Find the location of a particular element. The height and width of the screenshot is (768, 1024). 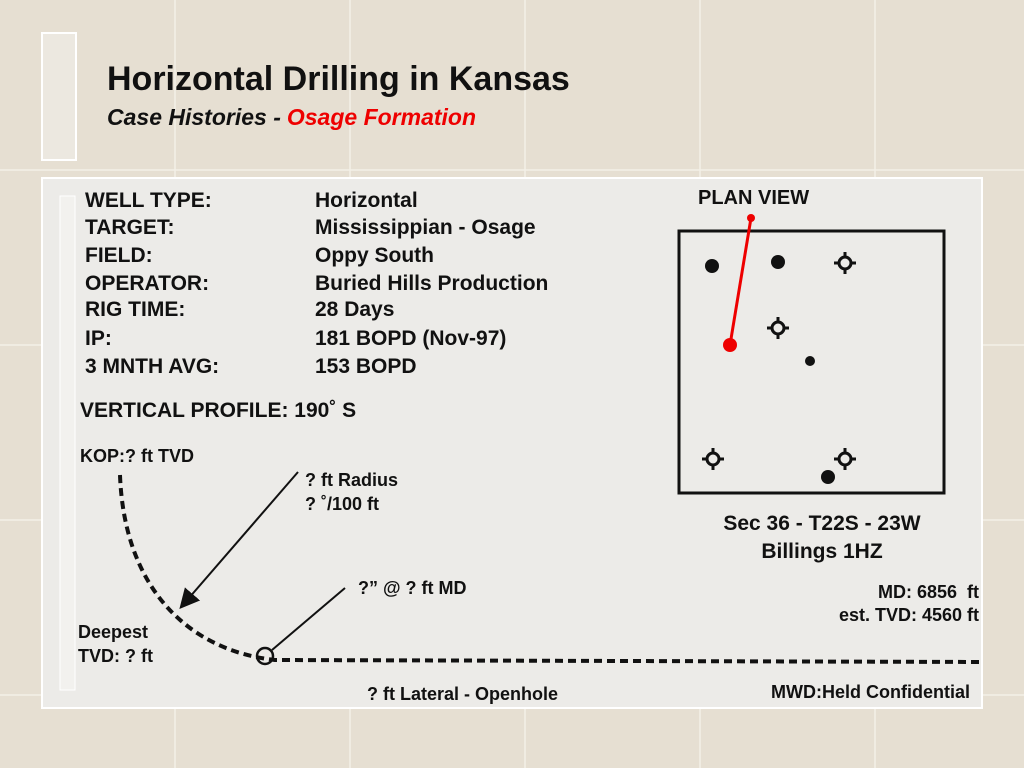

info-label: FIELD: is located at coordinates (119, 255).